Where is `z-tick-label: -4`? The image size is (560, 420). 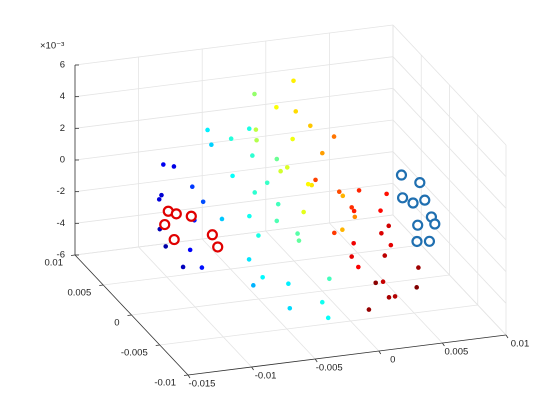
z-tick-label: -4 is located at coordinates (61, 223).